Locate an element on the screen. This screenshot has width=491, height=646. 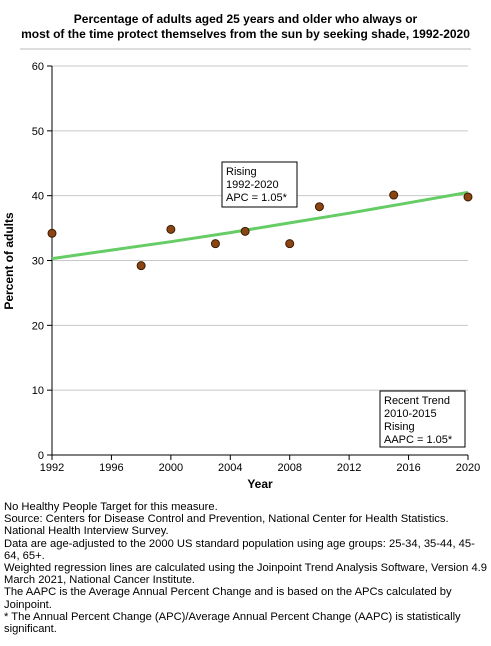
annotation-line: 2010-2015 is located at coordinates (410, 414).